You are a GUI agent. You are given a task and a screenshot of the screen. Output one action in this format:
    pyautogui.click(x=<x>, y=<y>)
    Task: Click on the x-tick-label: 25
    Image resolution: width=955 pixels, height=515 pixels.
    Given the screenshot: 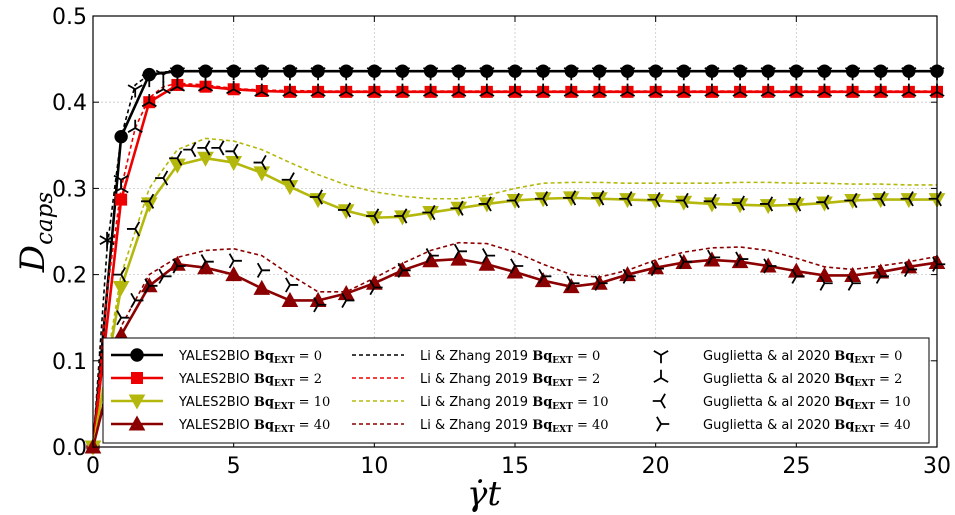 What is the action you would take?
    pyautogui.click(x=796, y=466)
    